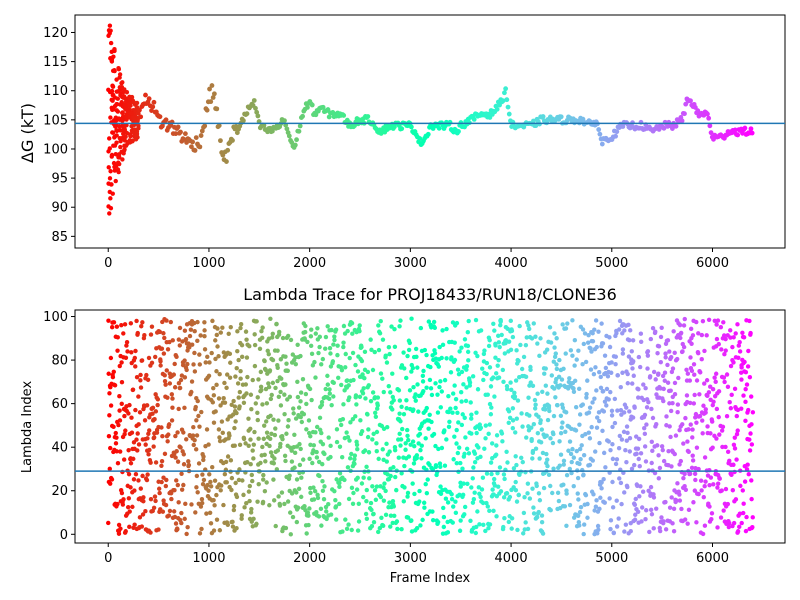 This screenshot has height=600, width=800. What do you see at coordinates (511, 263) in the screenshot?
I see `delta-g-x-tick-label: 4000` at bounding box center [511, 263].